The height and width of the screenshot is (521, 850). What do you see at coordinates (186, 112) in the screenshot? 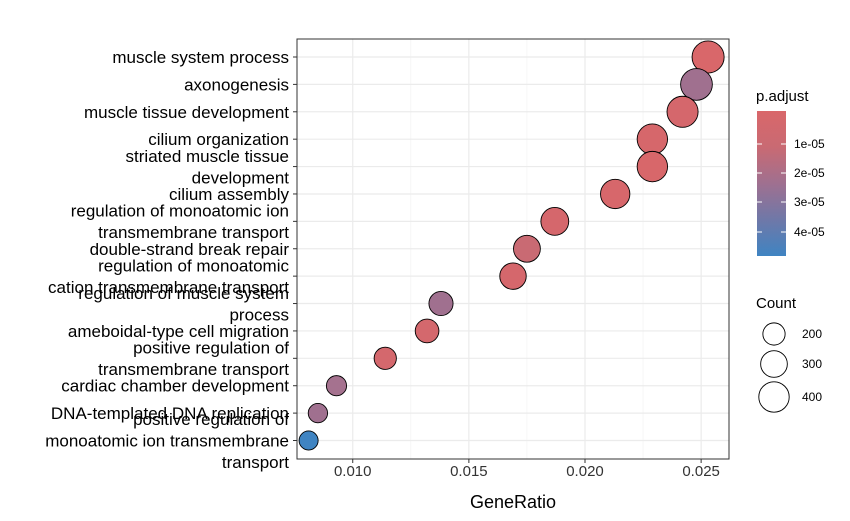
I see `y-tick-label: muscle tissue development` at bounding box center [186, 112].